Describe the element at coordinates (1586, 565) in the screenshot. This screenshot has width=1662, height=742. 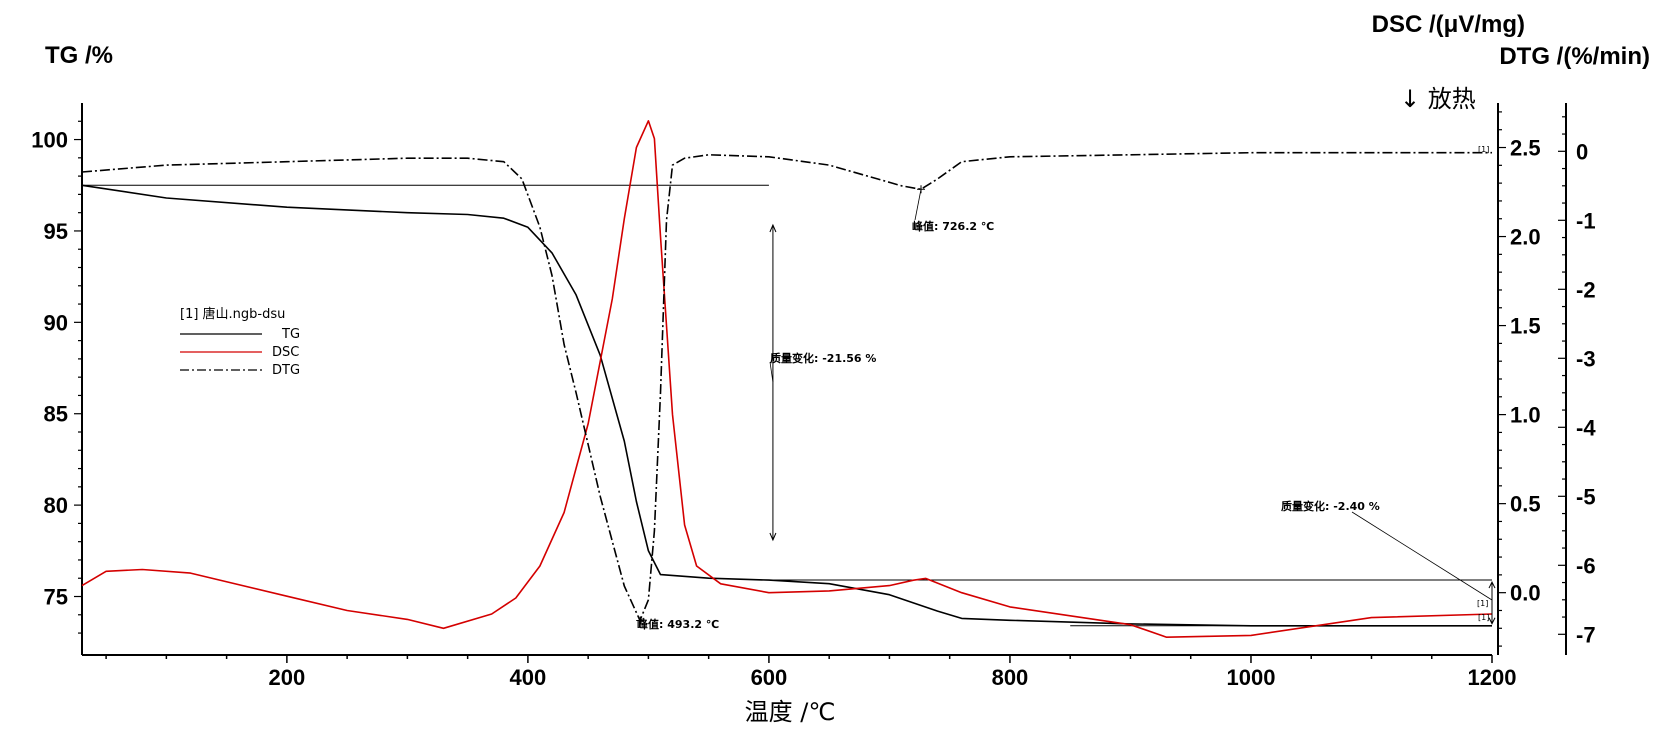
I see `dtg-tick-label: -6` at that location.